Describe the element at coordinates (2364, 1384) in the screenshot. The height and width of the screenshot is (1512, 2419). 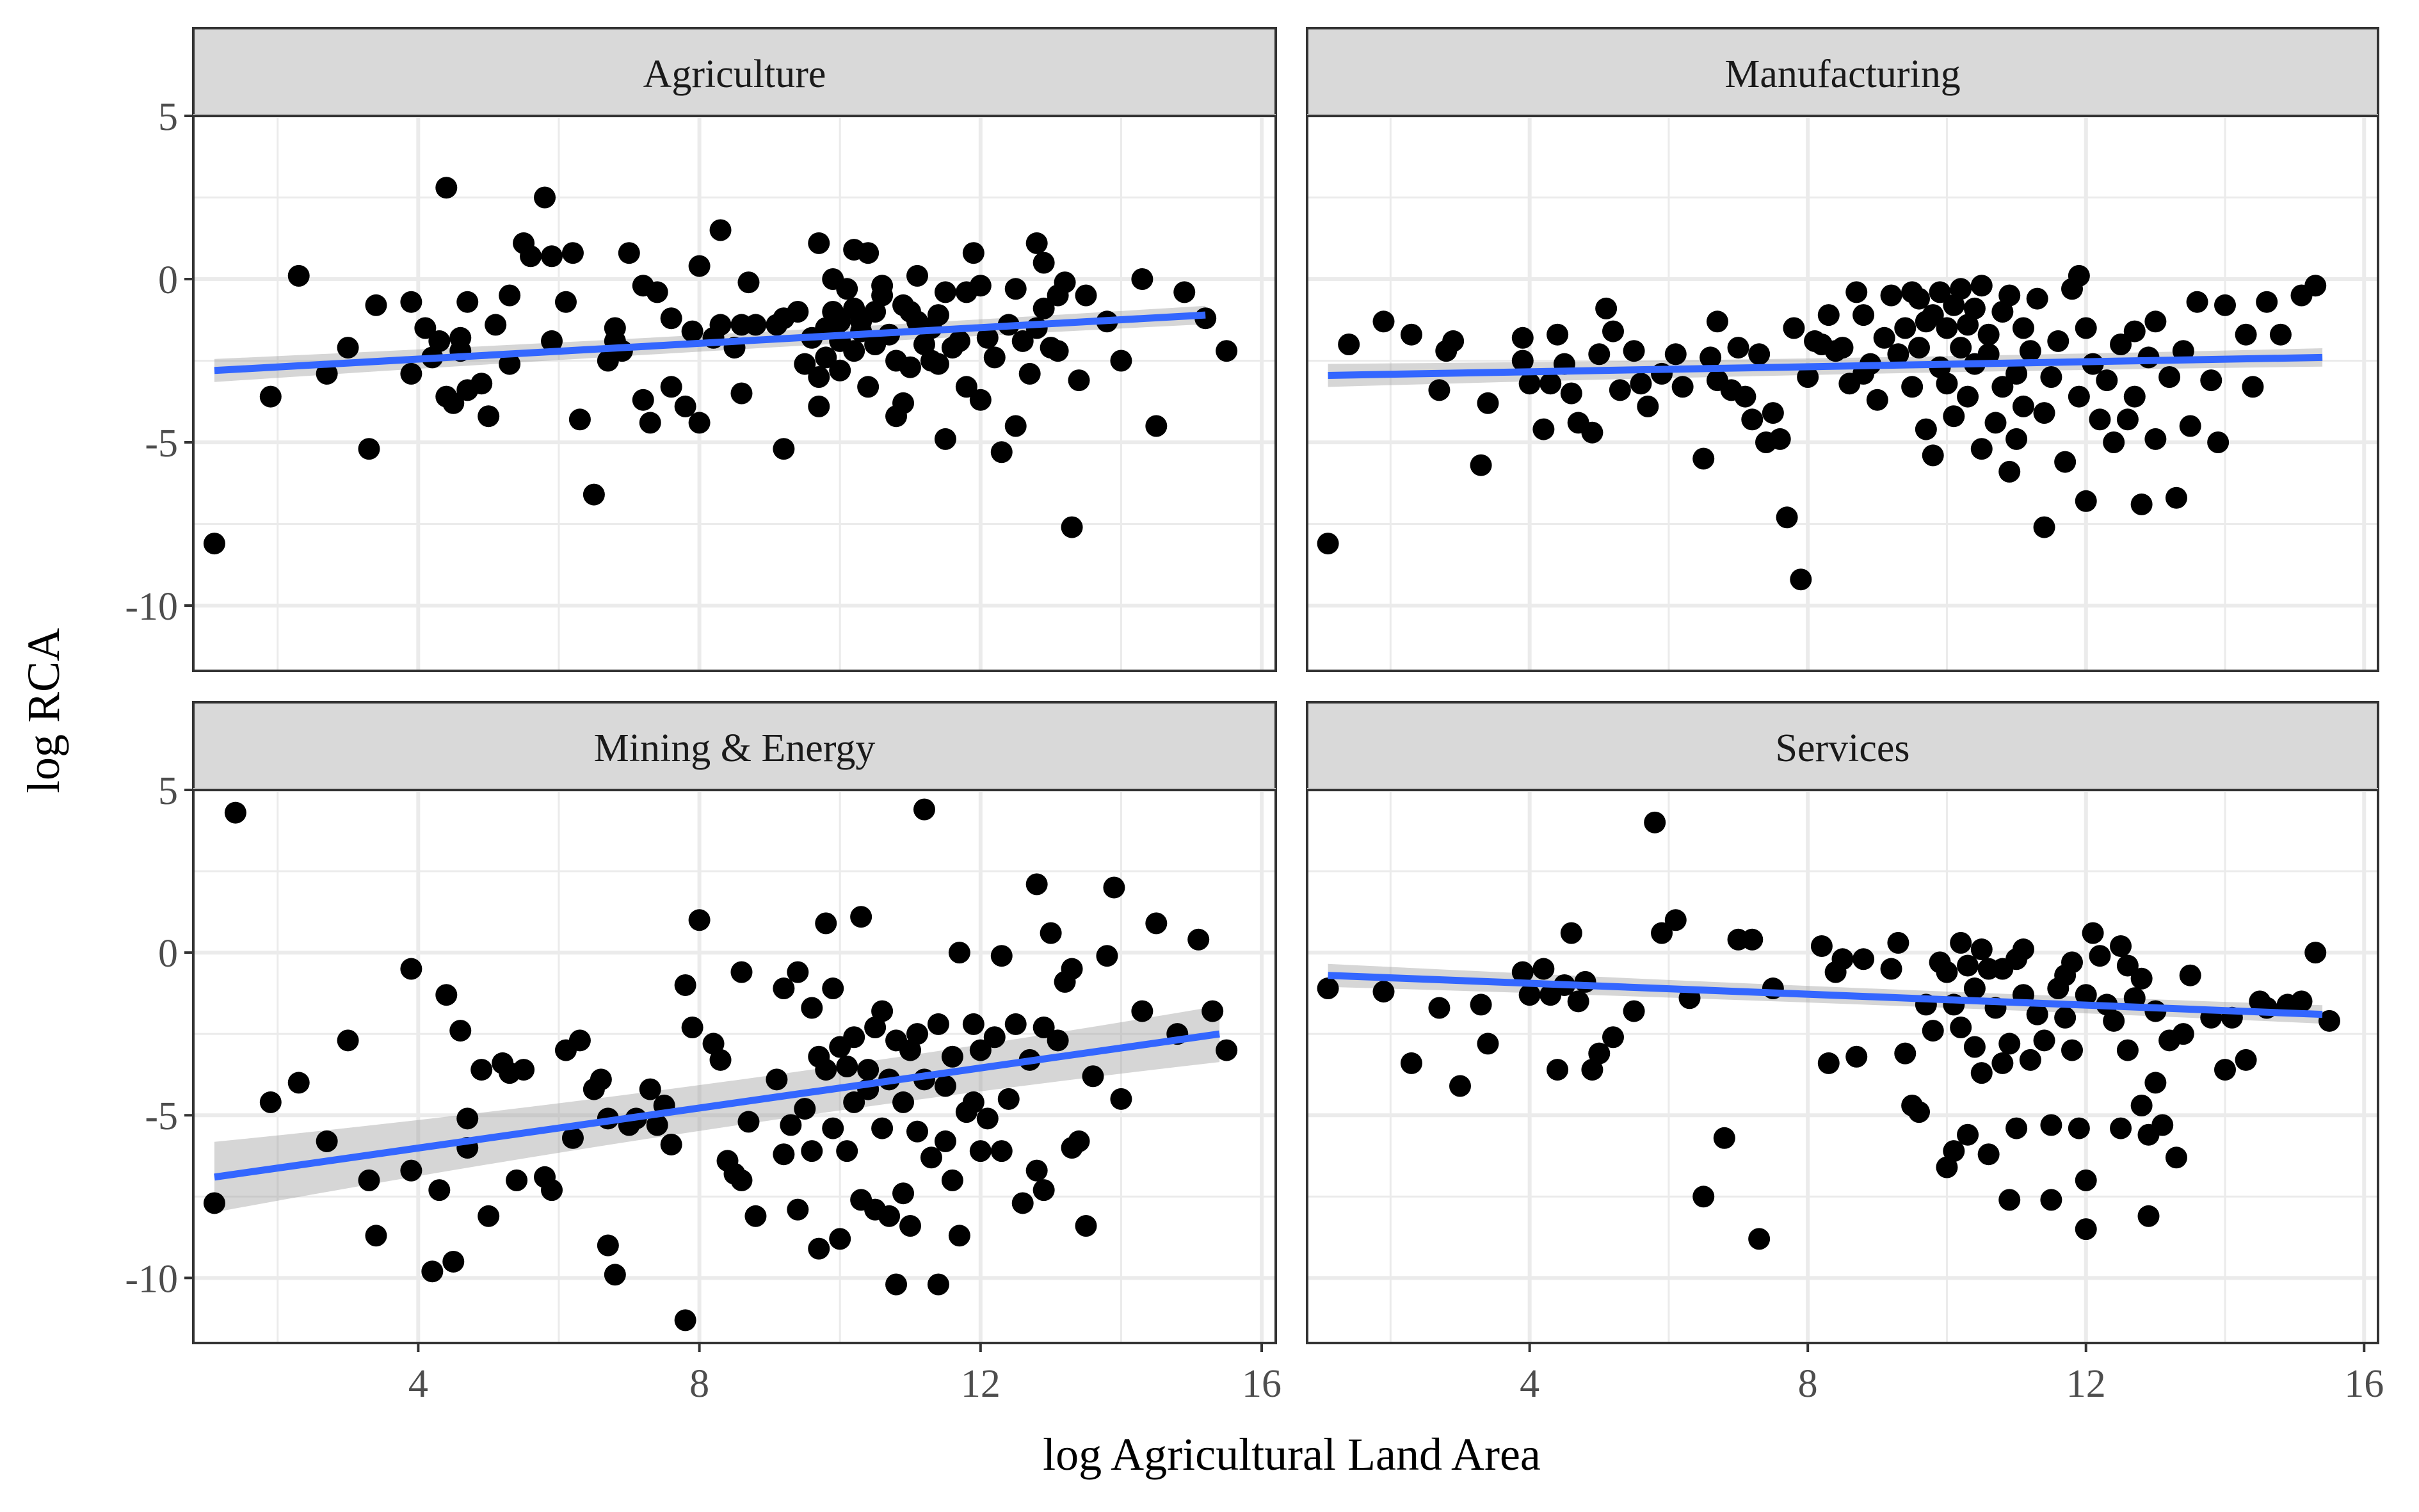
I see `x-tick-label: 16` at that location.